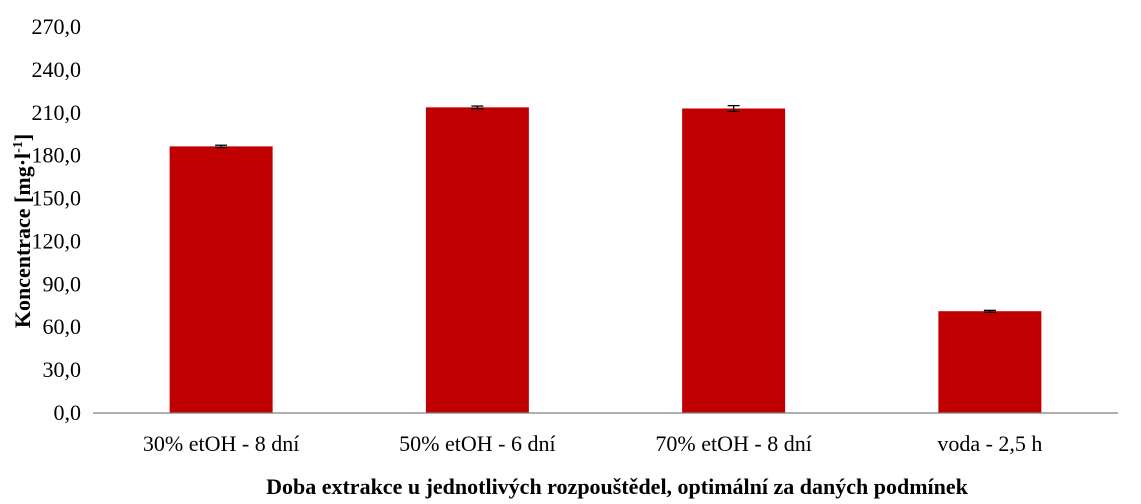 The width and height of the screenshot is (1141, 504). I want to click on y-axis-title-main: Koncentrace [mg·l, so click(22, 240).